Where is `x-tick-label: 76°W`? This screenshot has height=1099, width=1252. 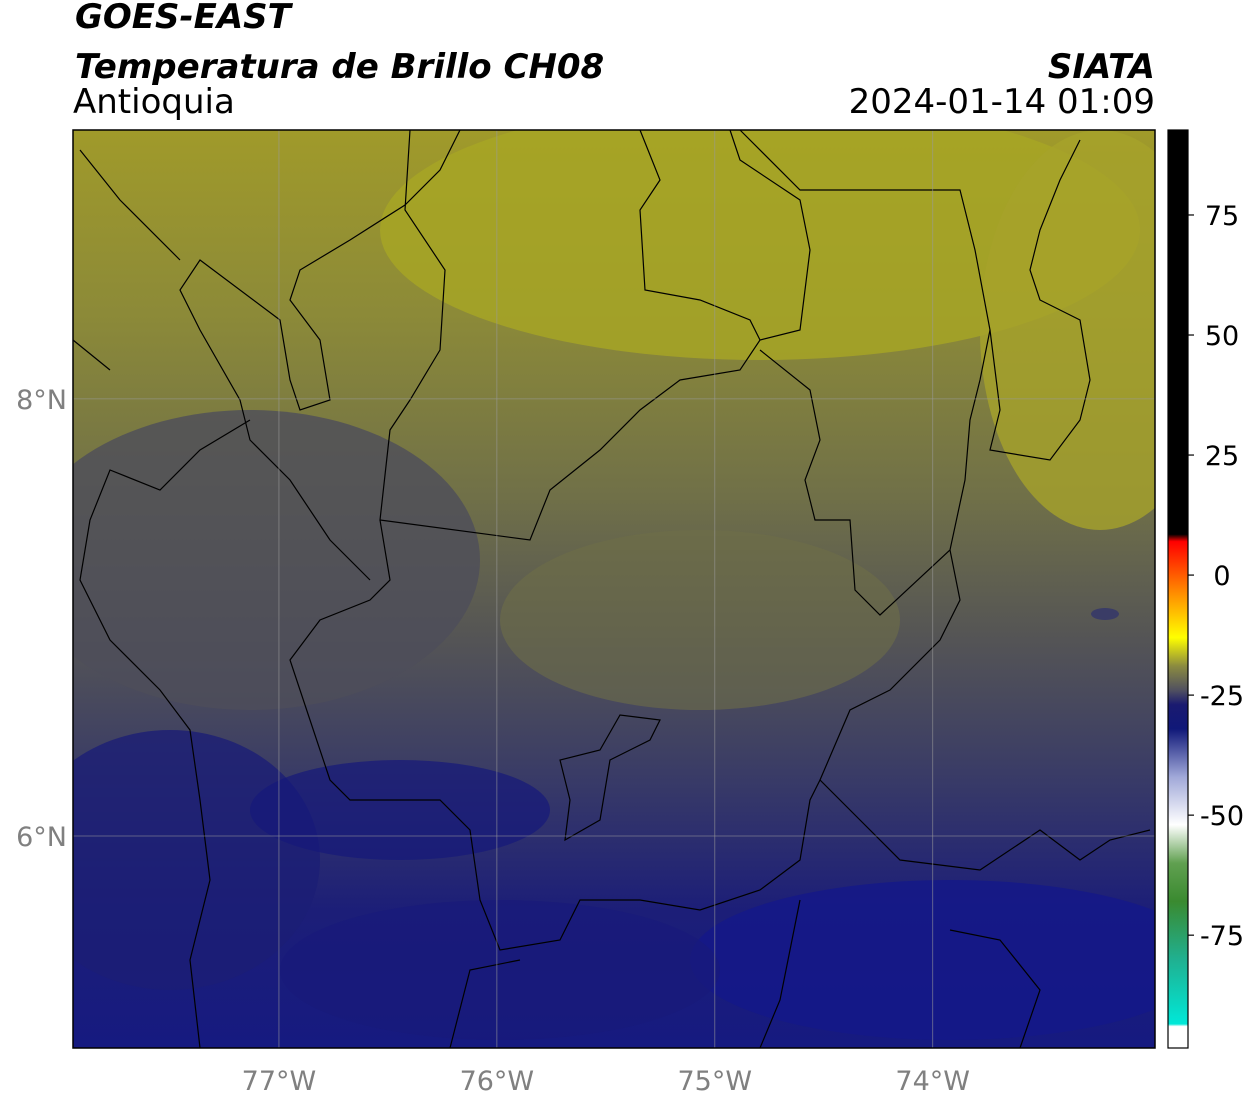 x-tick-label: 76°W is located at coordinates (497, 1081).